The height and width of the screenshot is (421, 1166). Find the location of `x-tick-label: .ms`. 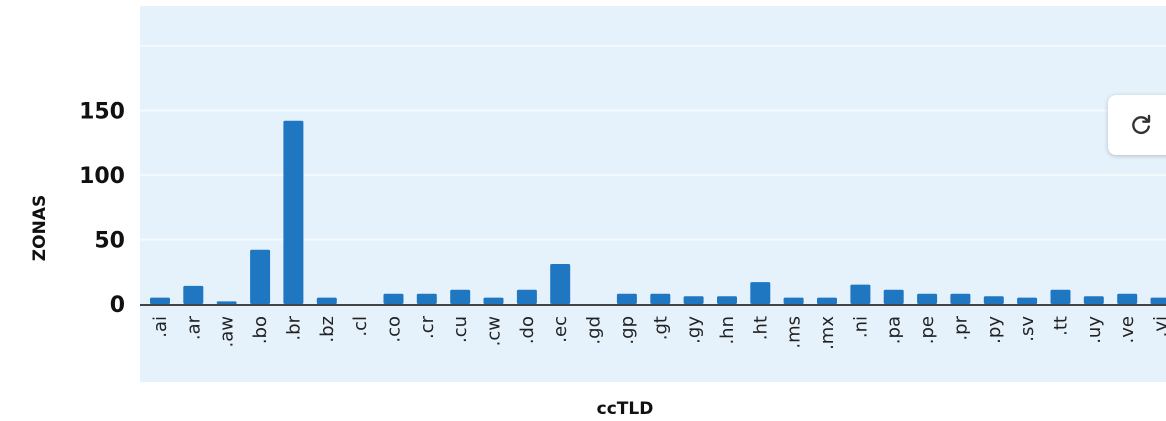

x-tick-label: .ms is located at coordinates (794, 332).